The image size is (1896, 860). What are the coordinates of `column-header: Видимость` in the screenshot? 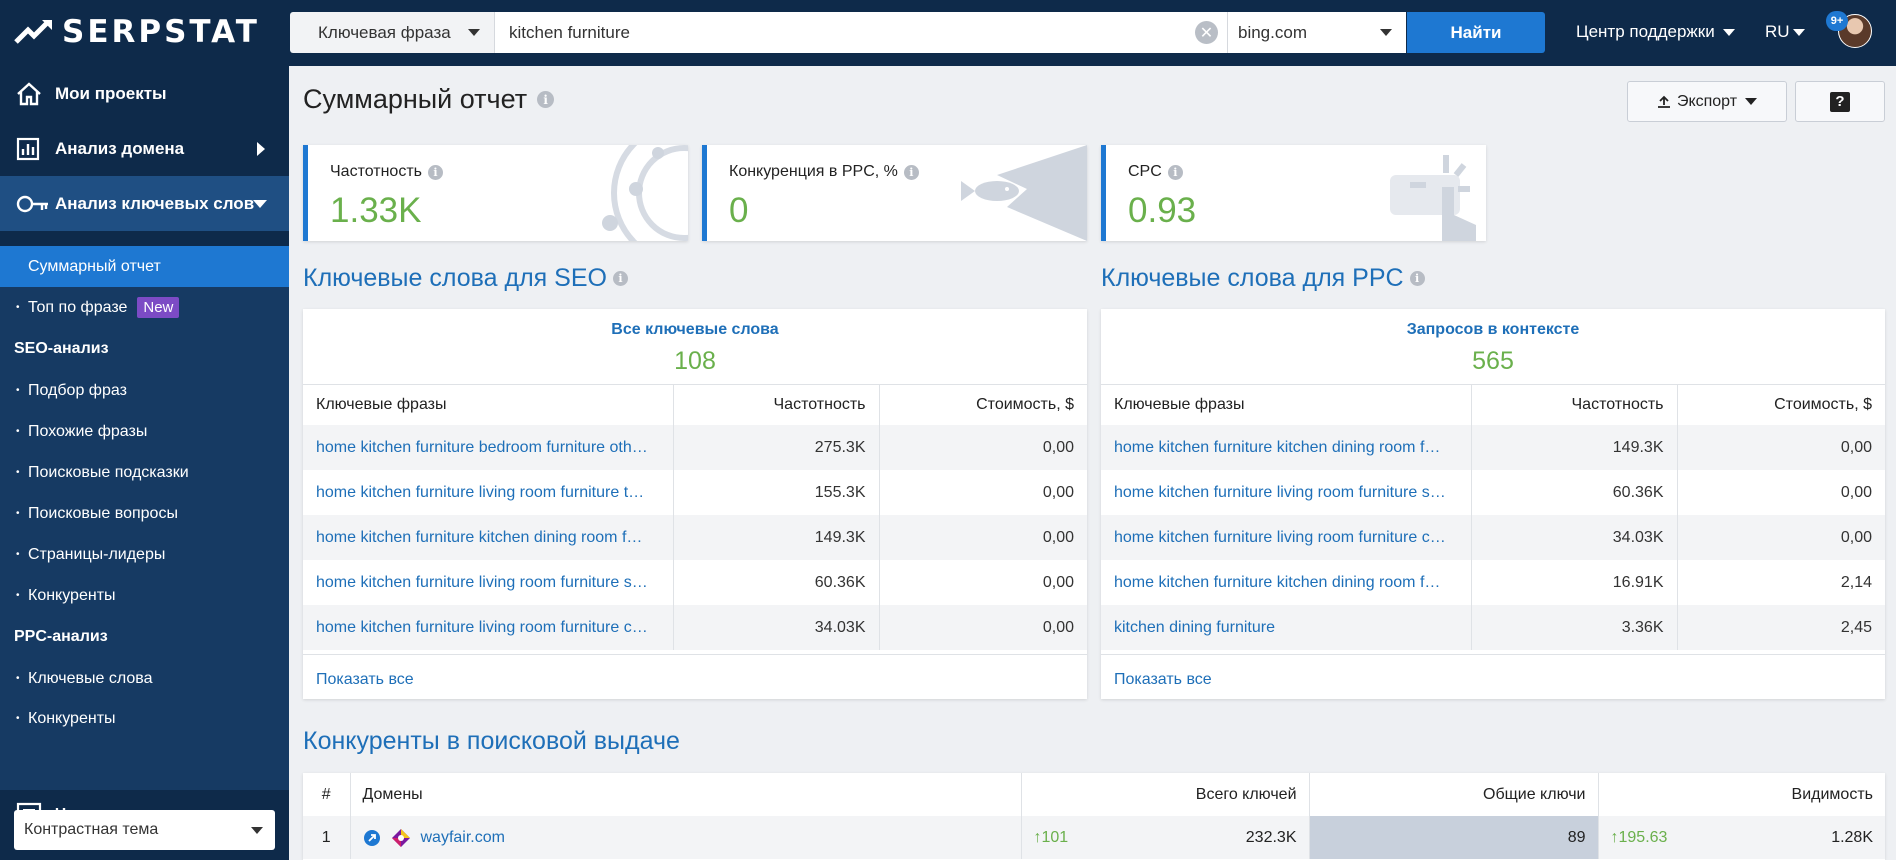 It's located at (1741, 794).